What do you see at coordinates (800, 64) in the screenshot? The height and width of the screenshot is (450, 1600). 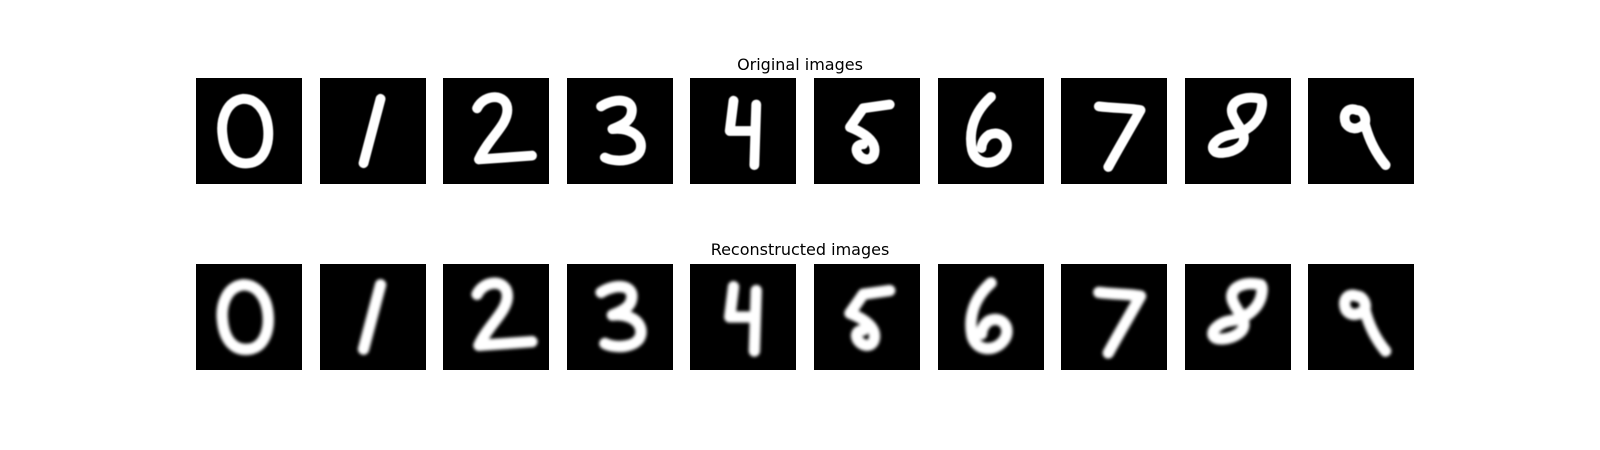 I see `original-images-title: Original images` at bounding box center [800, 64].